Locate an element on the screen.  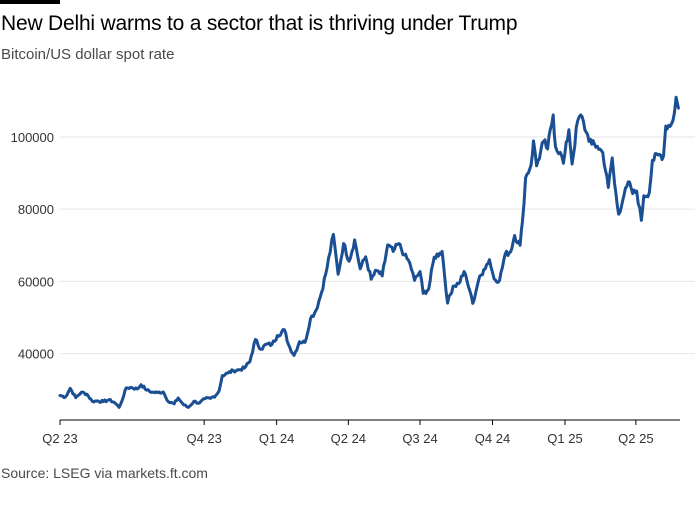
x-axis: Q2 23 Q4 23 Q1 24 Q2 24 Q3 24 Q4 24 Q1 25 Q2 25 is located at coordinates (361, 432).